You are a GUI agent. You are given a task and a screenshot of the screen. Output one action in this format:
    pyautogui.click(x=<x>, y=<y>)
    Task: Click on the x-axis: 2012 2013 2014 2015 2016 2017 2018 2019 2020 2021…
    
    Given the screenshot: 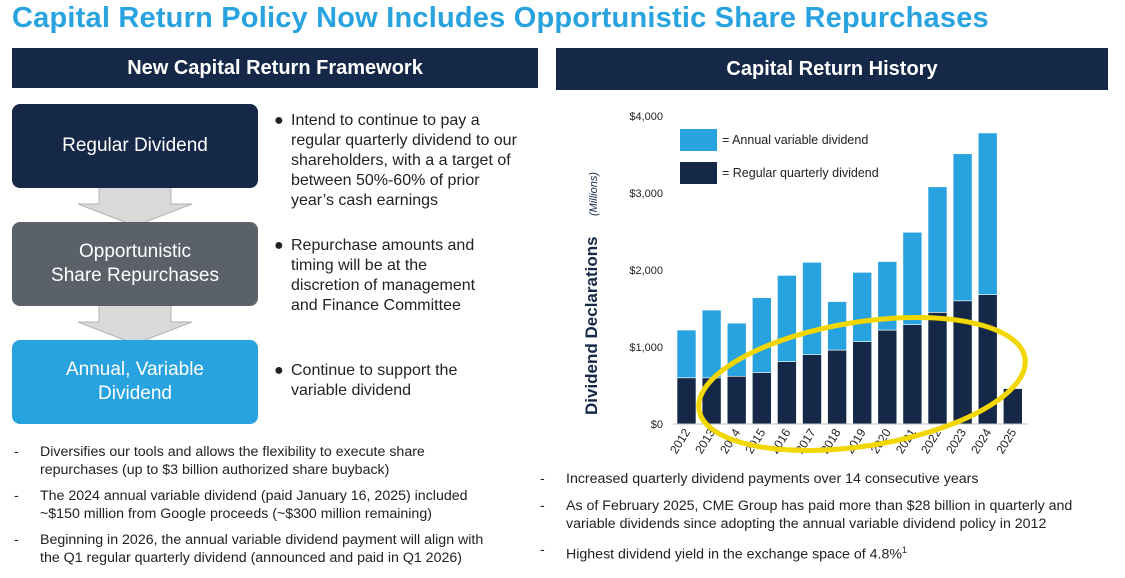 What is the action you would take?
    pyautogui.click(x=848, y=439)
    